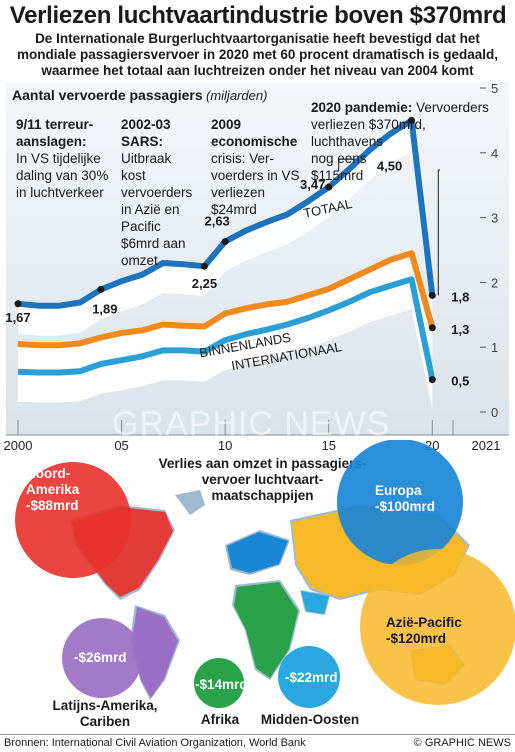  Describe the element at coordinates (104, 309) in the screenshot. I see `data-label: 1,89` at that location.